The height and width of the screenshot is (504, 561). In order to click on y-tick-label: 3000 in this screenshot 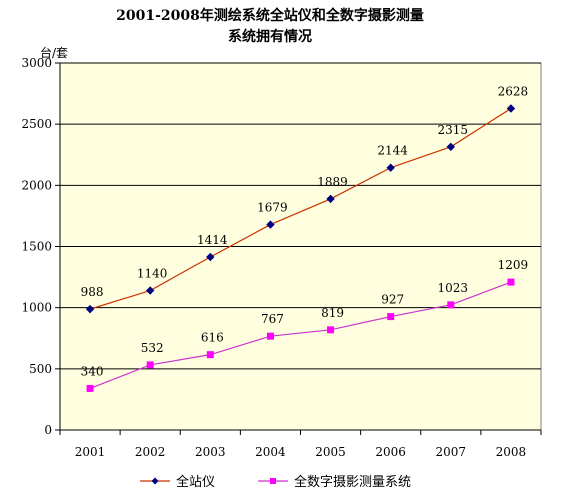, I will do `click(36, 63)`.